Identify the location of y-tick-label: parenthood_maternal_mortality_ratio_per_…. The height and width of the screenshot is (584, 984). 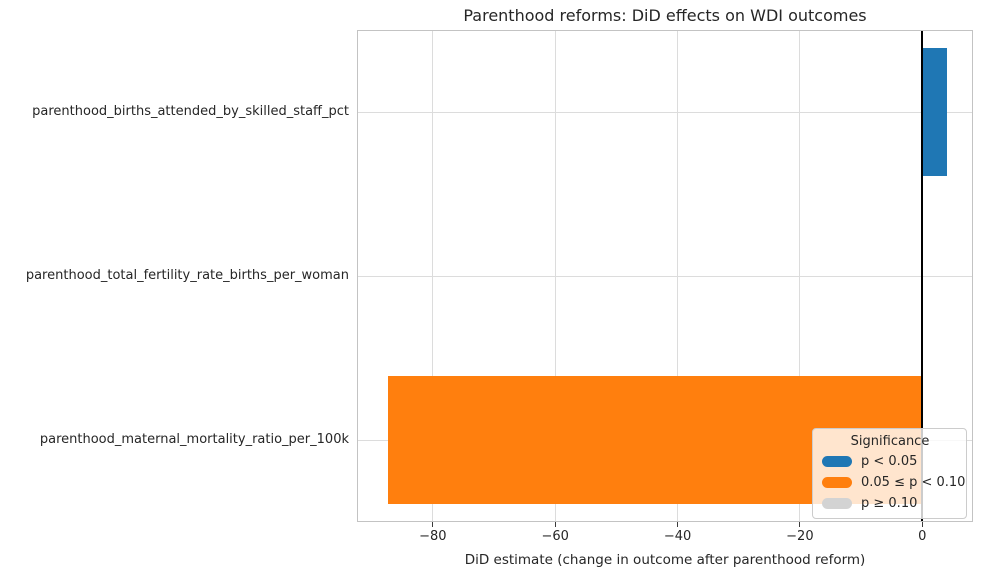
(194, 439).